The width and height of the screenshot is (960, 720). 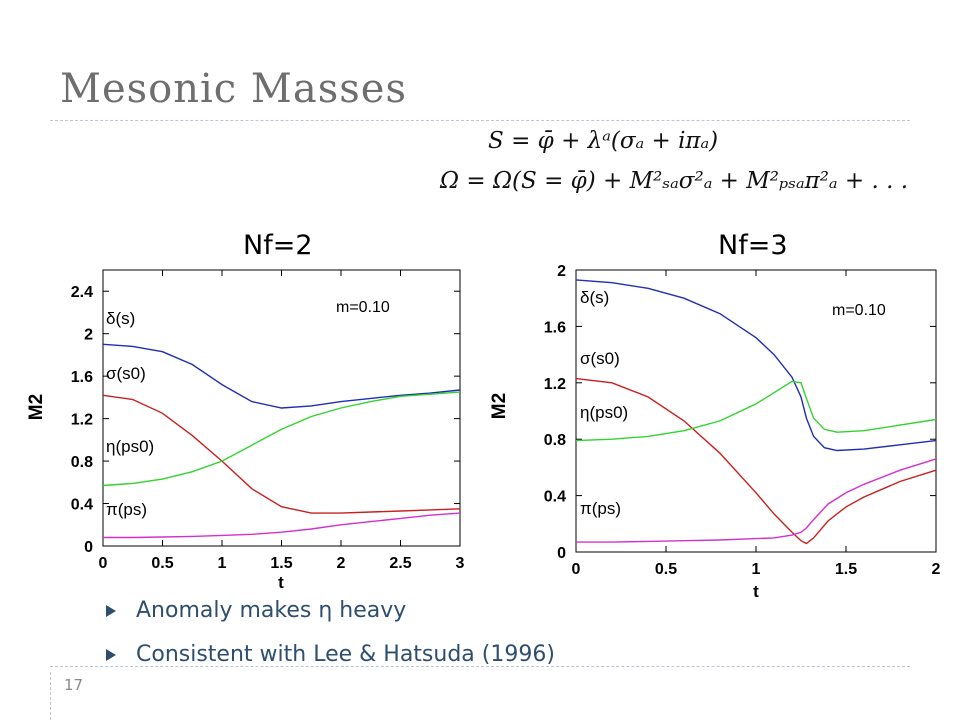 I want to click on bullet-consistent: Consistent with Lee & Hatsuda (1996), so click(x=330, y=662).